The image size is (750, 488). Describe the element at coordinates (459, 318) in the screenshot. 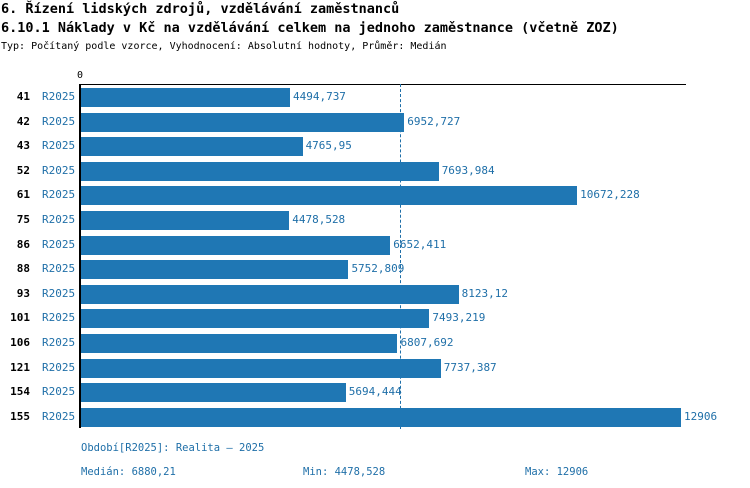

I see `bar-value-label: 7493,219` at that location.